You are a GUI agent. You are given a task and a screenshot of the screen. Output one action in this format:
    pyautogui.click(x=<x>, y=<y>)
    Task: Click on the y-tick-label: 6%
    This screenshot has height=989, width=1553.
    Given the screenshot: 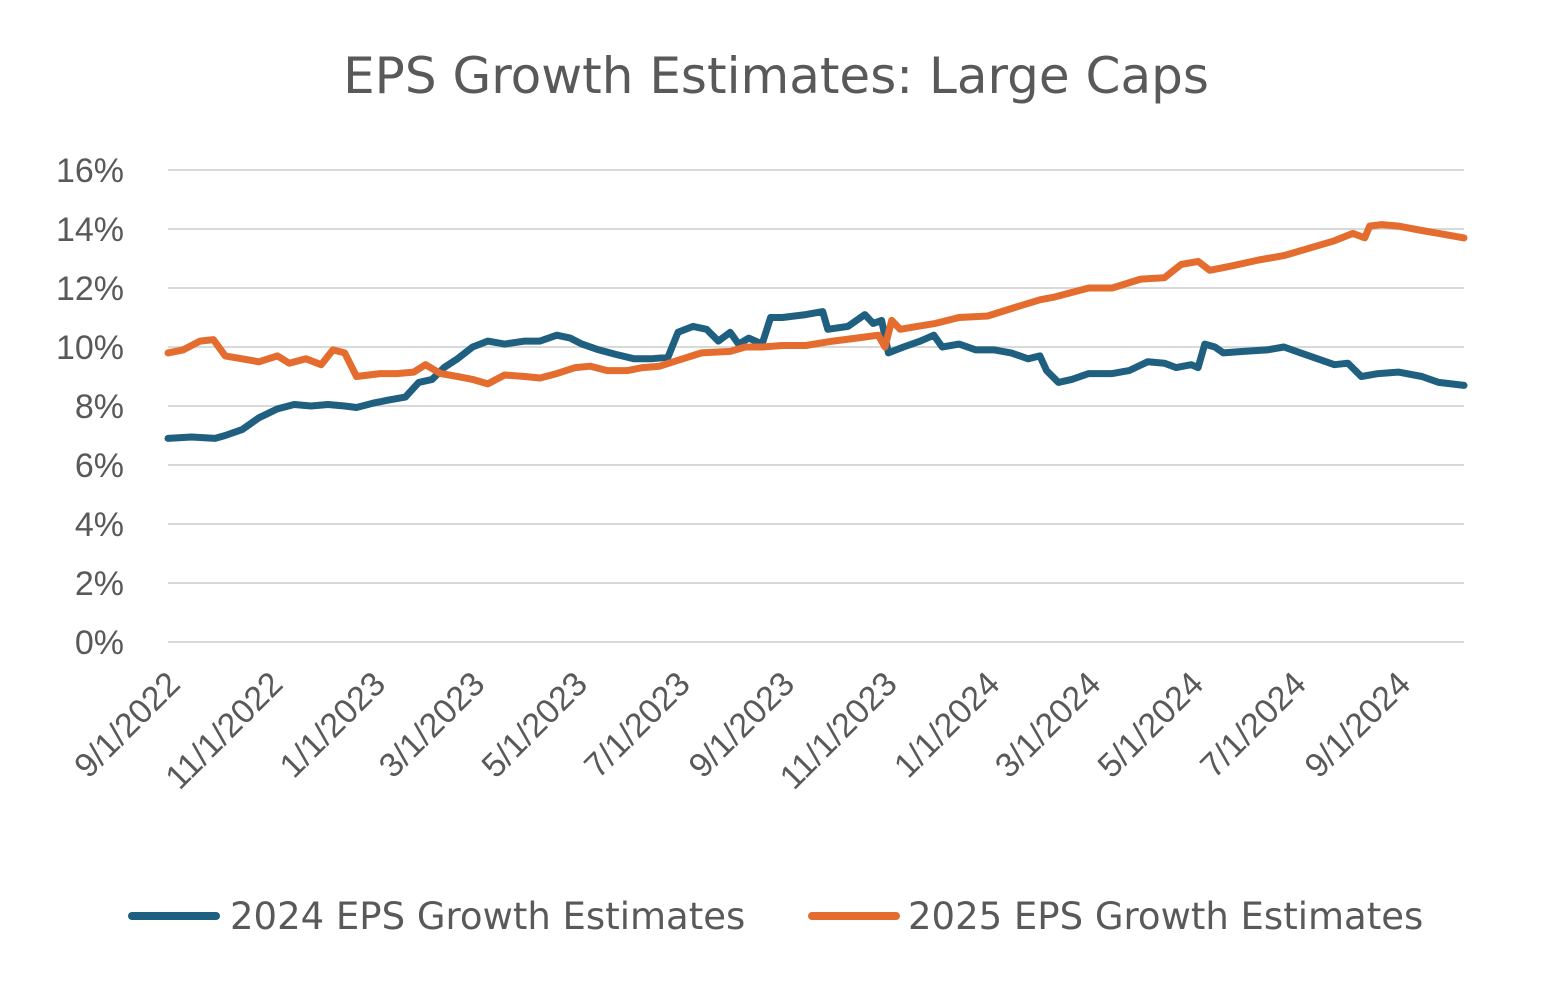 What is the action you would take?
    pyautogui.click(x=99, y=466)
    